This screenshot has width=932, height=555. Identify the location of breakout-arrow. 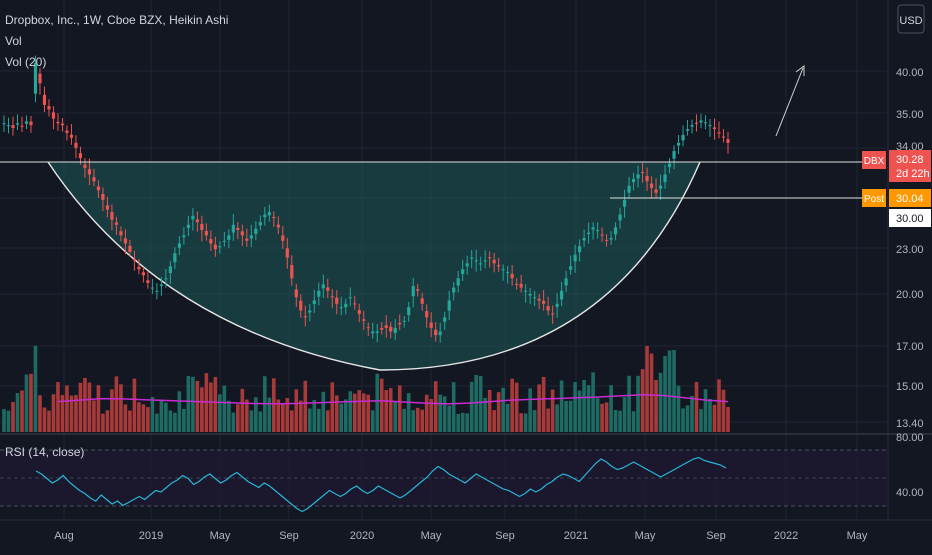
(790, 101).